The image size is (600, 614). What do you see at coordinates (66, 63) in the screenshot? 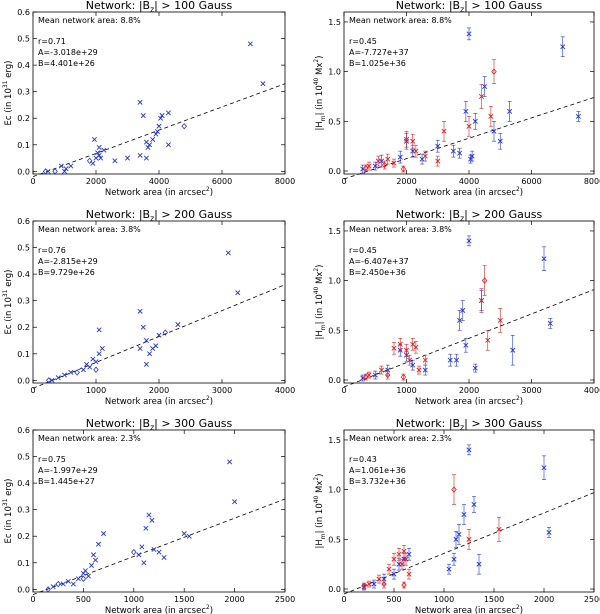
I see `annotation-4: B=4.401e+26` at bounding box center [66, 63].